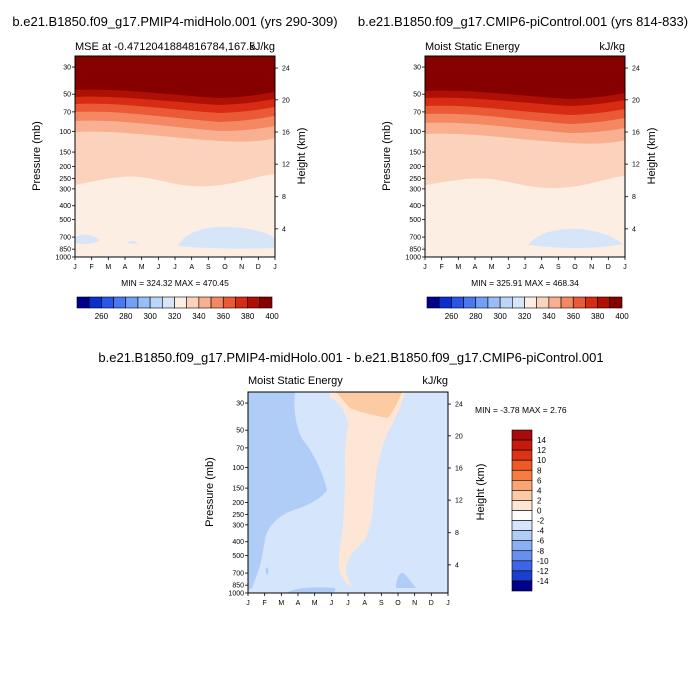  I want to click on y-tick-label: 50, so click(67, 95).